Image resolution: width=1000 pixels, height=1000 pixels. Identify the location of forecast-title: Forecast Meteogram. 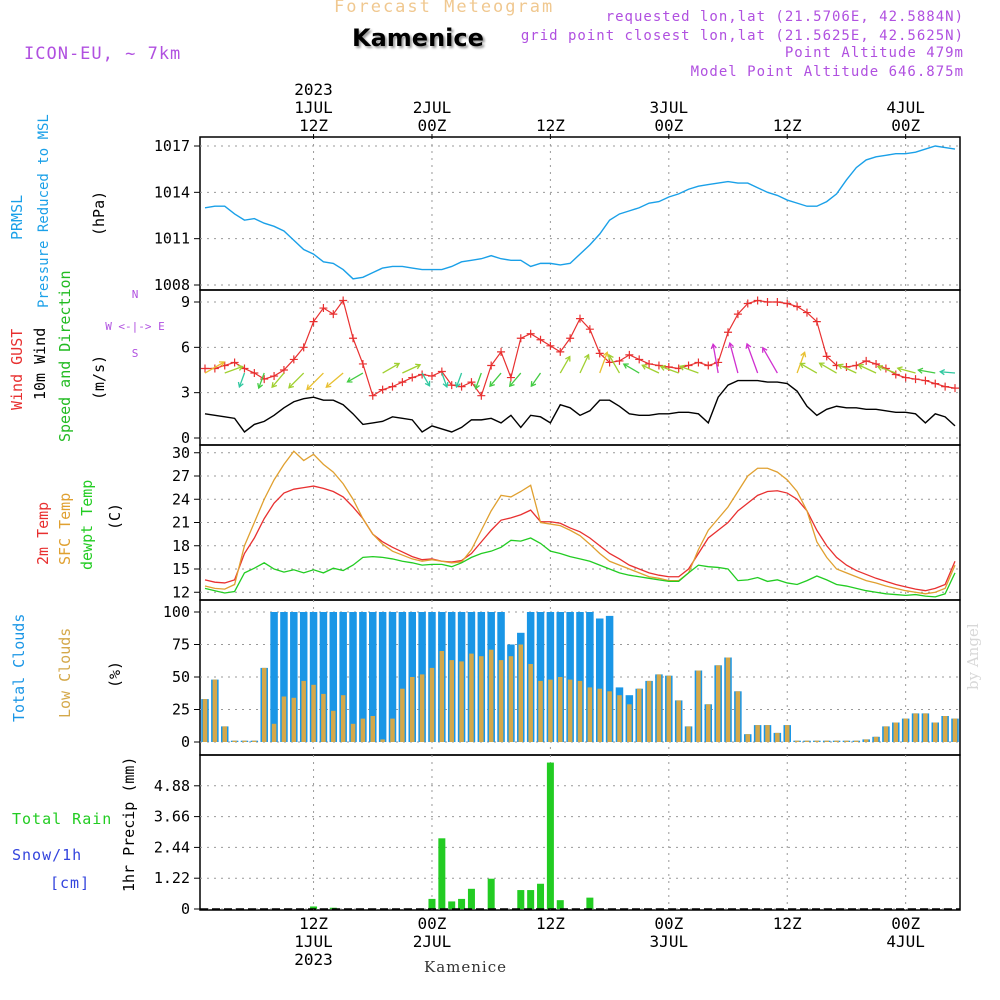
(444, 8).